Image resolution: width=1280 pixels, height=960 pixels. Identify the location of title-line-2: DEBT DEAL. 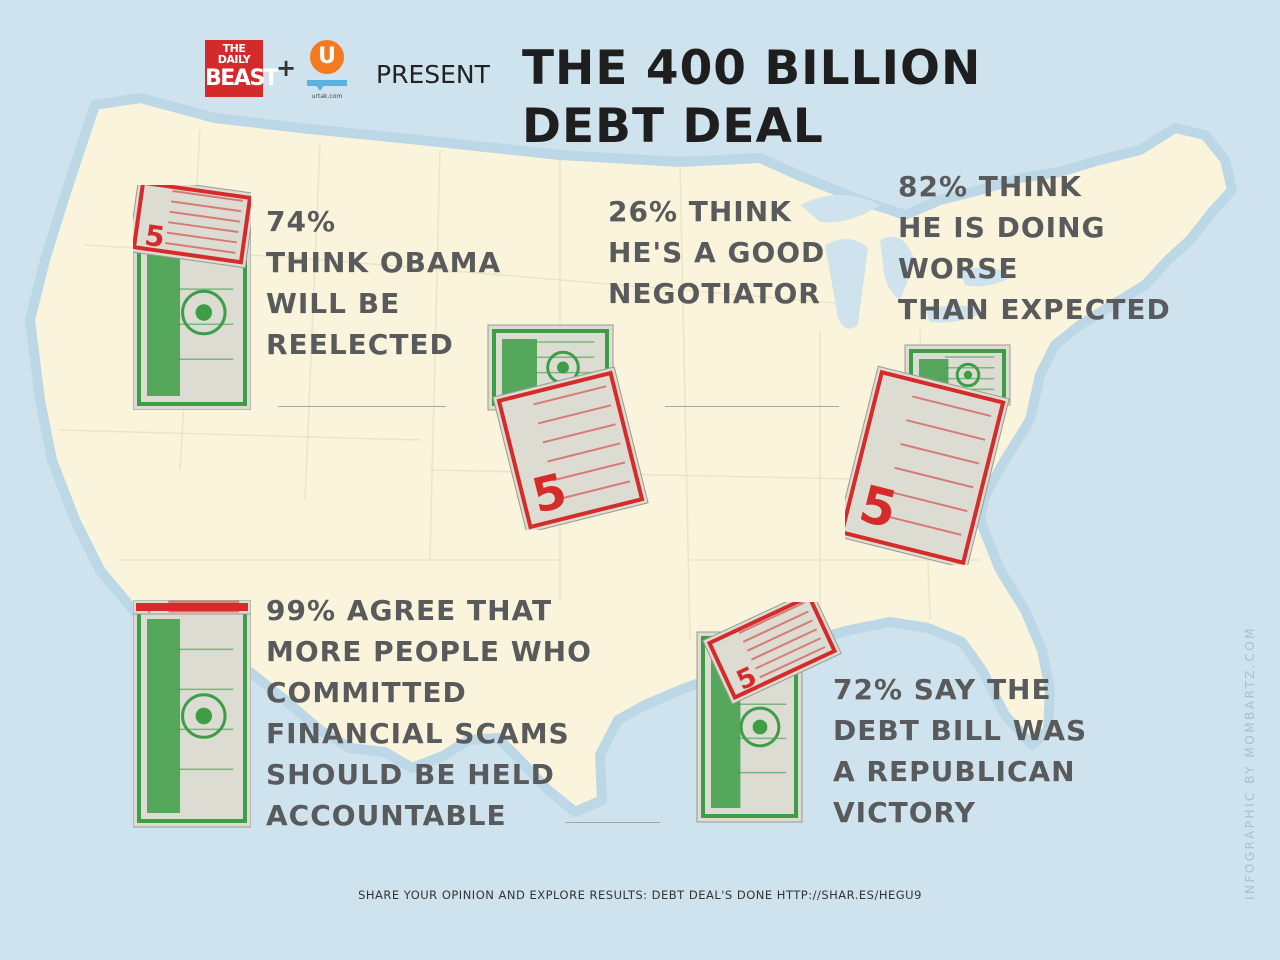
(673, 126).